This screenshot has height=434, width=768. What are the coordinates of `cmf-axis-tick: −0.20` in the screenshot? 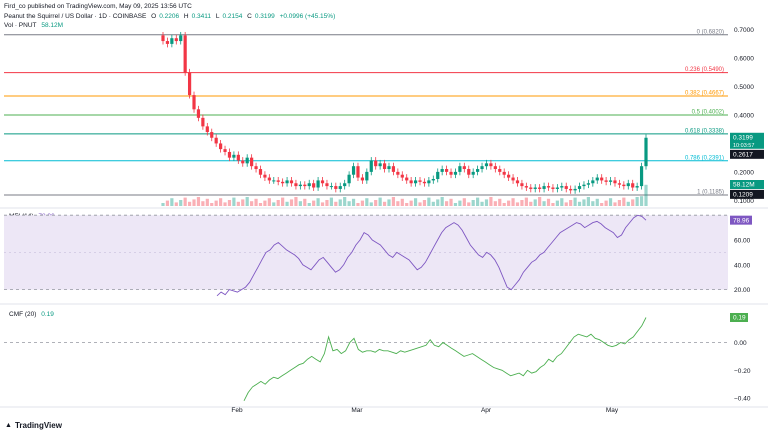 It's located at (742, 371).